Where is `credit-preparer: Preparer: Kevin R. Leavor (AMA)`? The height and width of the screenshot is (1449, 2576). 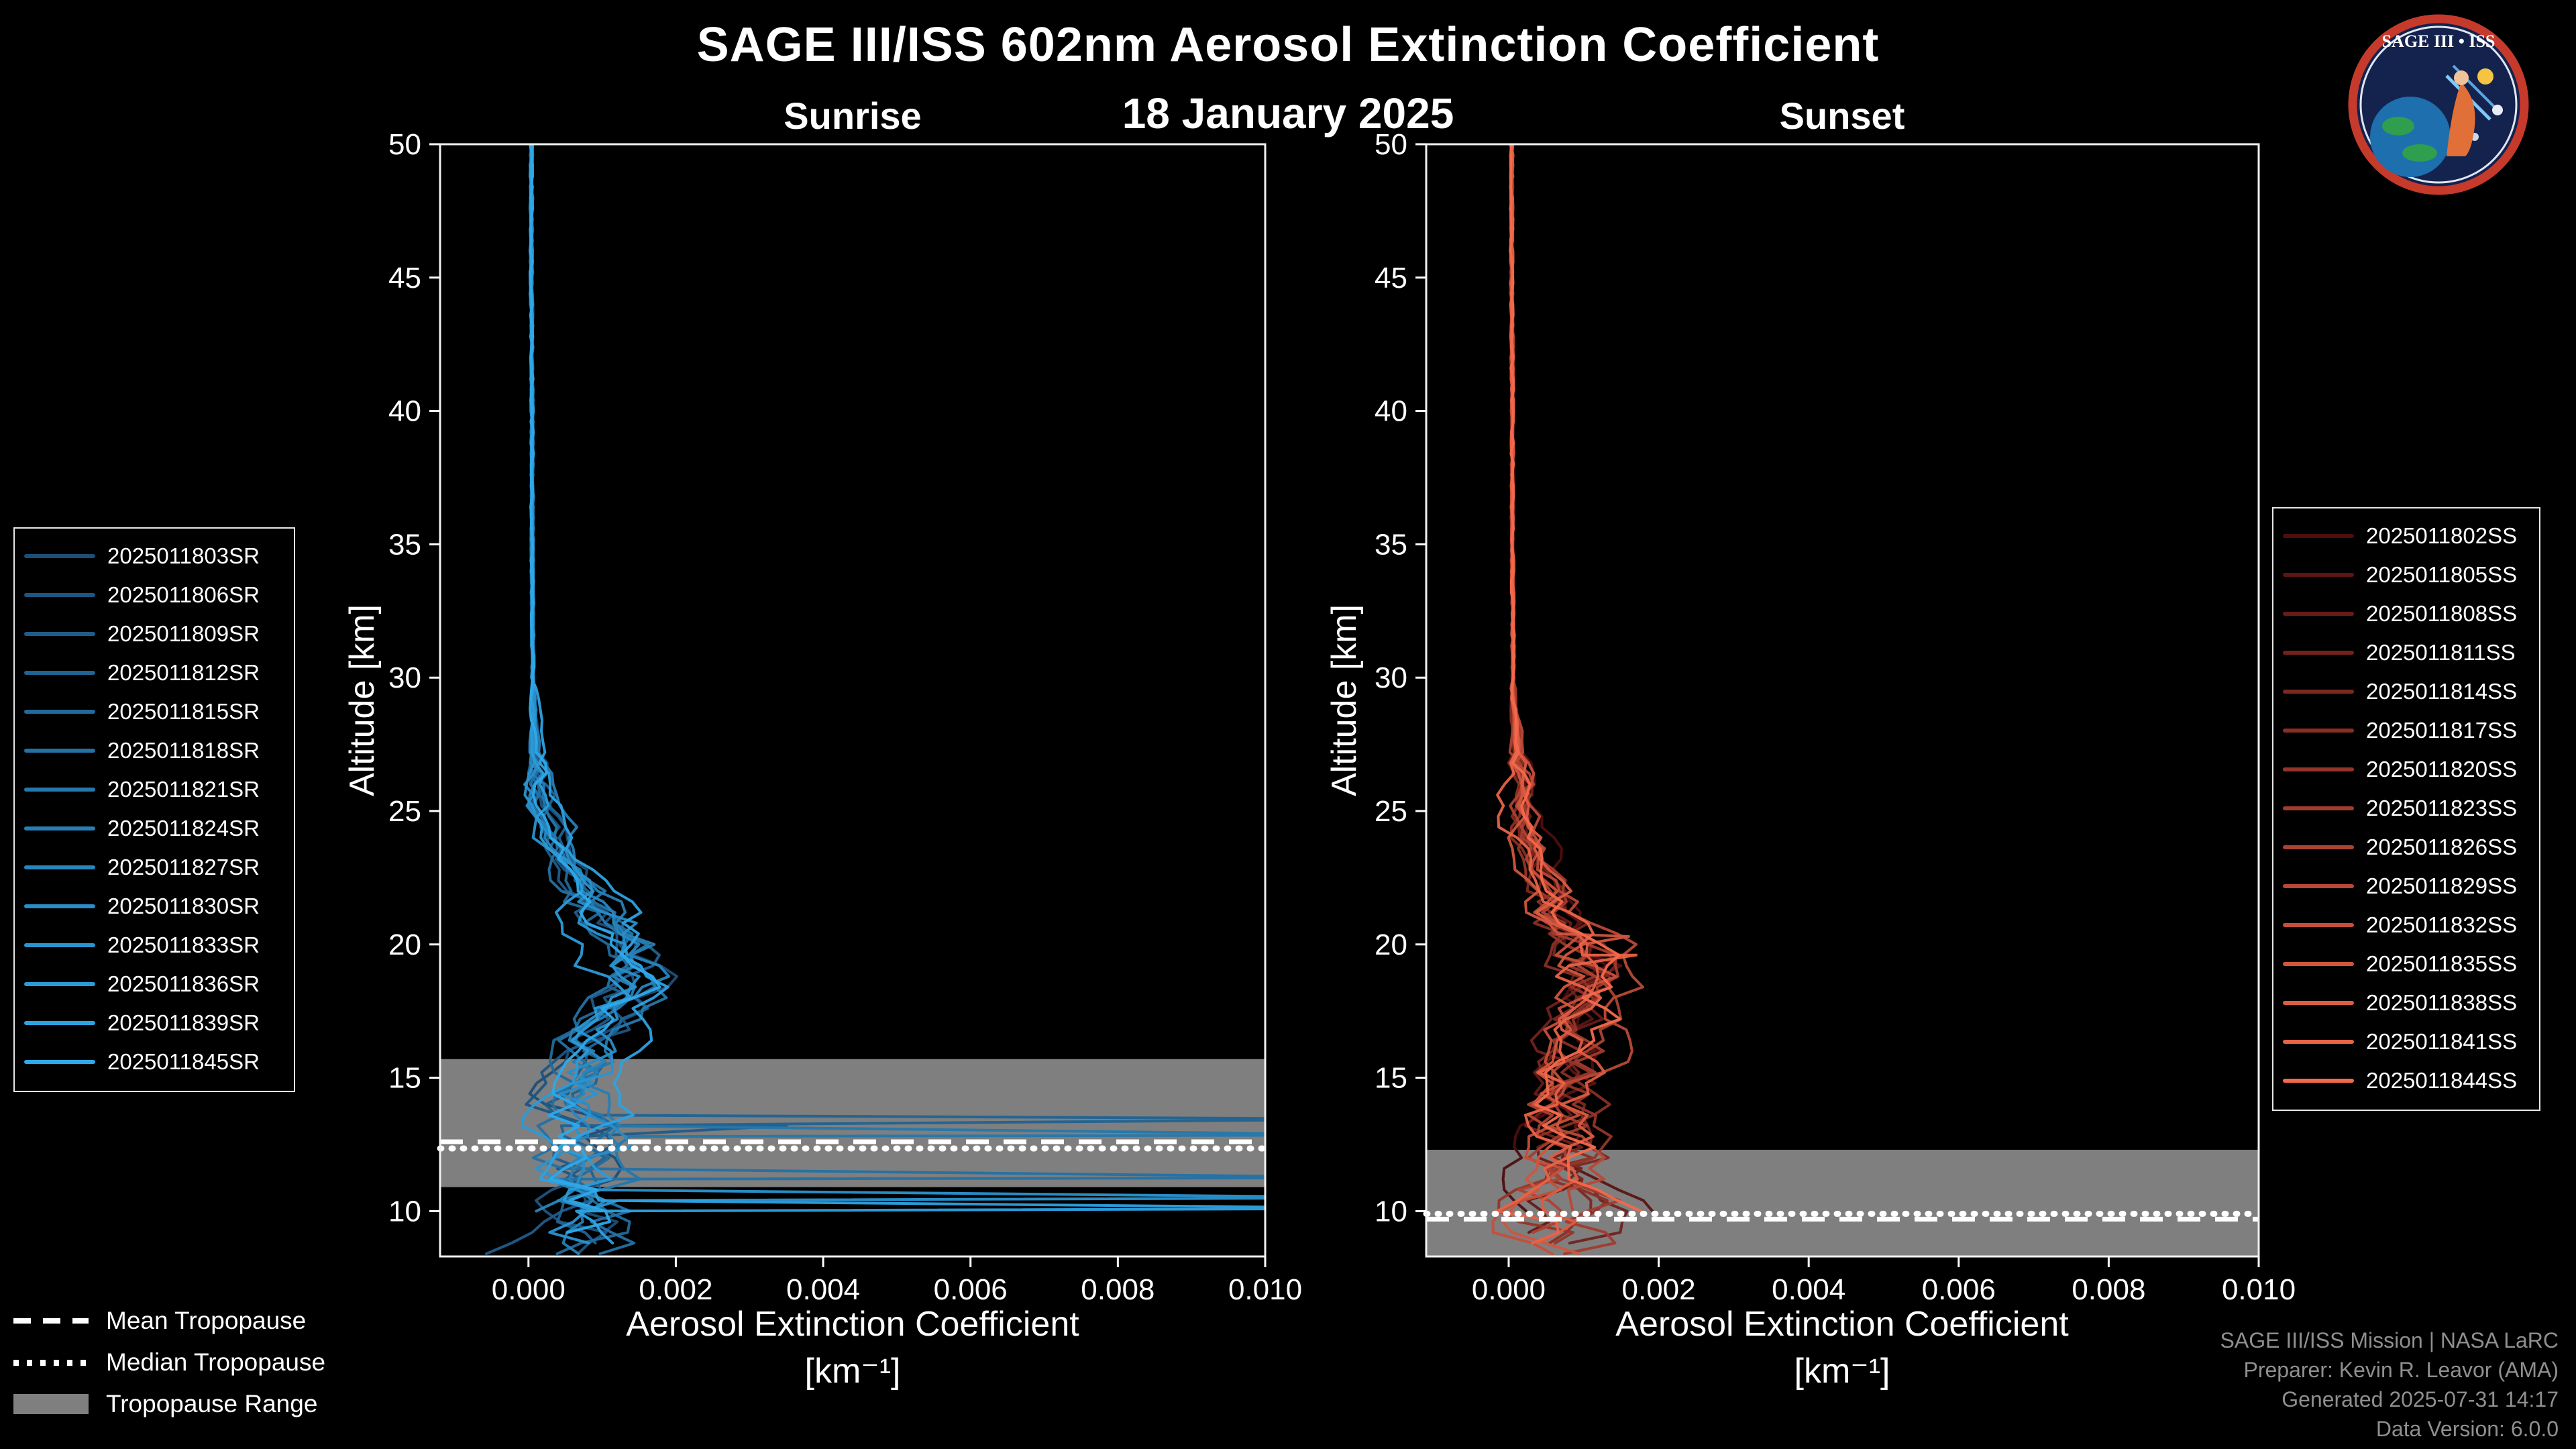
credit-preparer: Preparer: Kevin R. Leavor (AMA) is located at coordinates (2401, 1370).